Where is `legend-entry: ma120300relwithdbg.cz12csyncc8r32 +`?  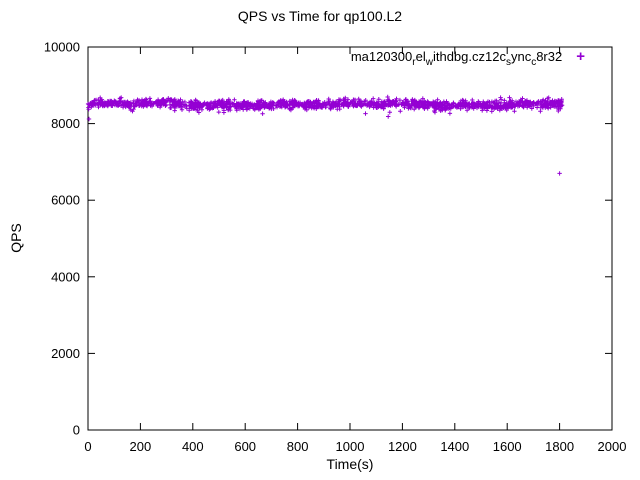
legend-entry: ma120300relwithdbg.cz12csyncc8r32 + is located at coordinates (467, 58).